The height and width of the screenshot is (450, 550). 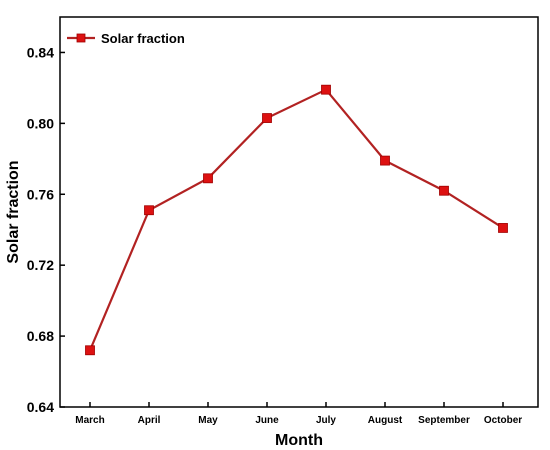 I want to click on y-tick-label: 0.76, so click(x=40, y=194).